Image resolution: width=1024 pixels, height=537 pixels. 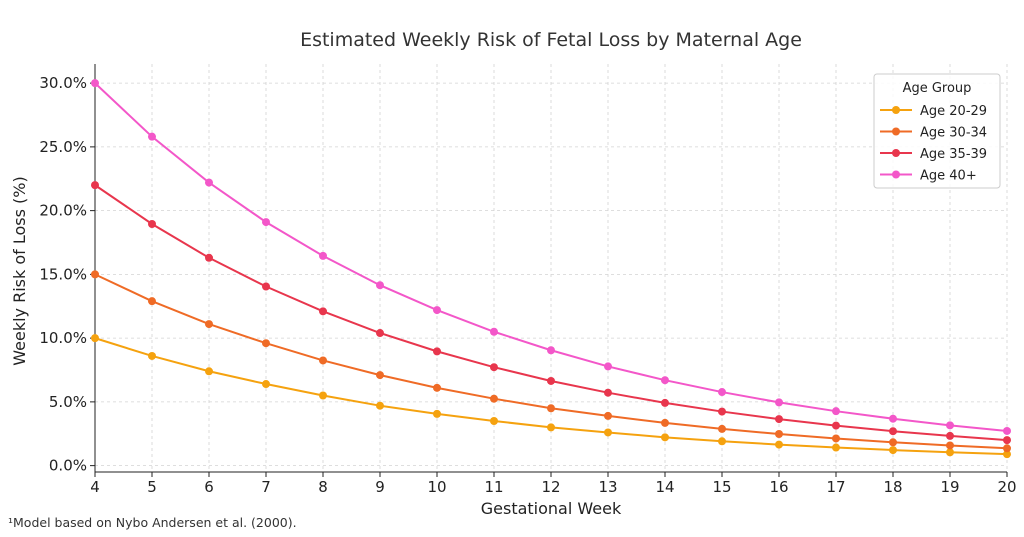 What do you see at coordinates (937, 88) in the screenshot?
I see `legend-title: Age Group` at bounding box center [937, 88].